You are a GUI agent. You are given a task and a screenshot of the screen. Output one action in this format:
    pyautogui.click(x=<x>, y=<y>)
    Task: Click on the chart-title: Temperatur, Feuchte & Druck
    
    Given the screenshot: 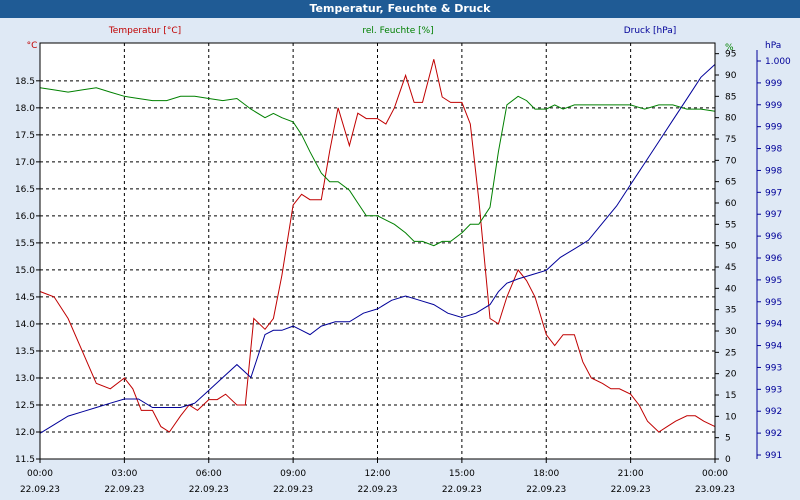 What is the action you would take?
    pyautogui.click(x=400, y=9)
    